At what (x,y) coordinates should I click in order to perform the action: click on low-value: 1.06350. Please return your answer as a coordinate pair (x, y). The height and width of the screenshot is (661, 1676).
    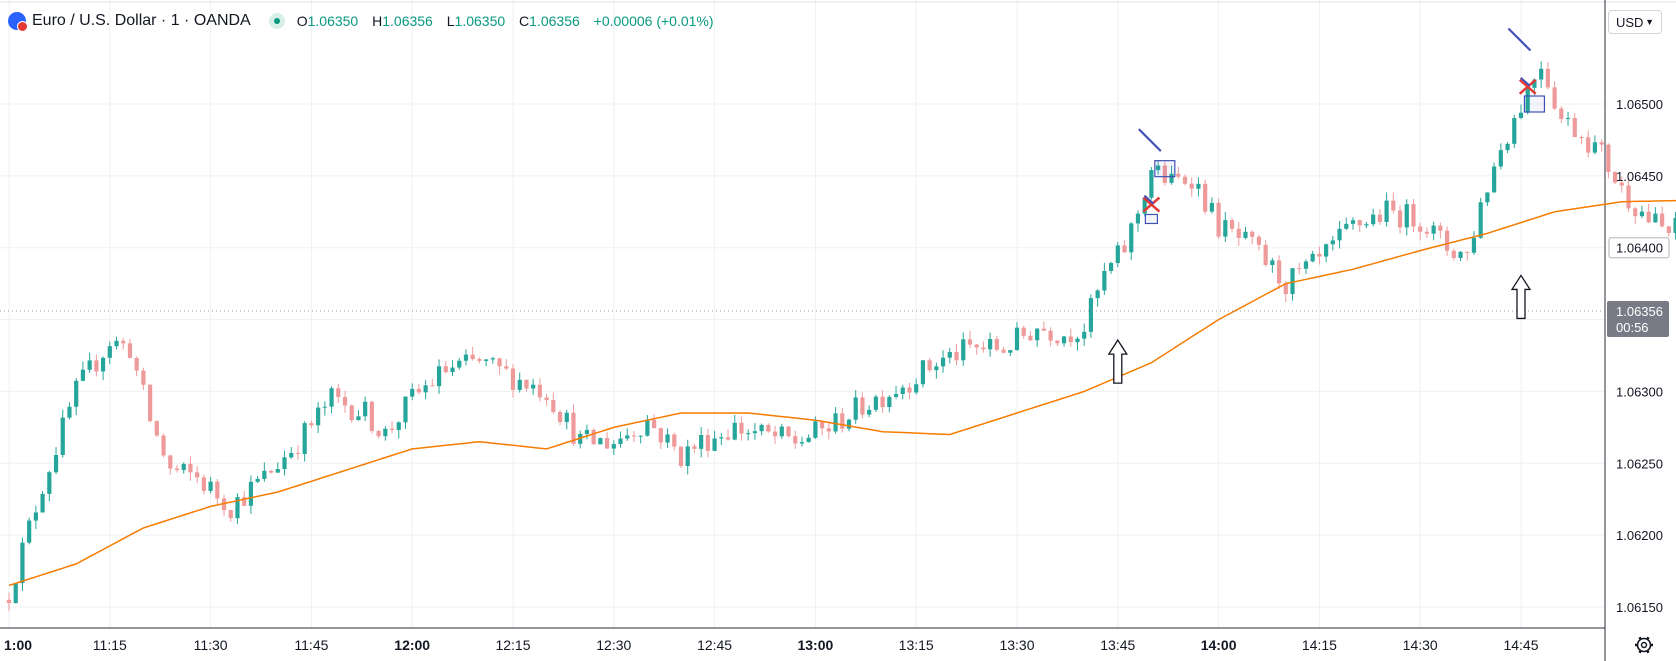
    Looking at the image, I should click on (480, 21).